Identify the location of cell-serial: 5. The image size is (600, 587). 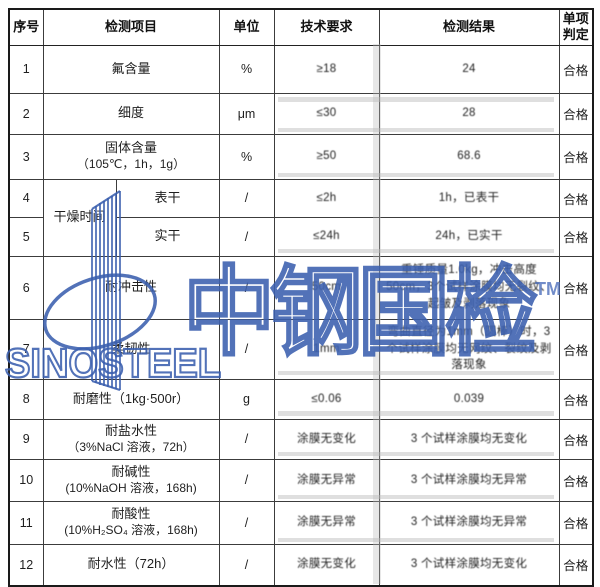
(26, 236).